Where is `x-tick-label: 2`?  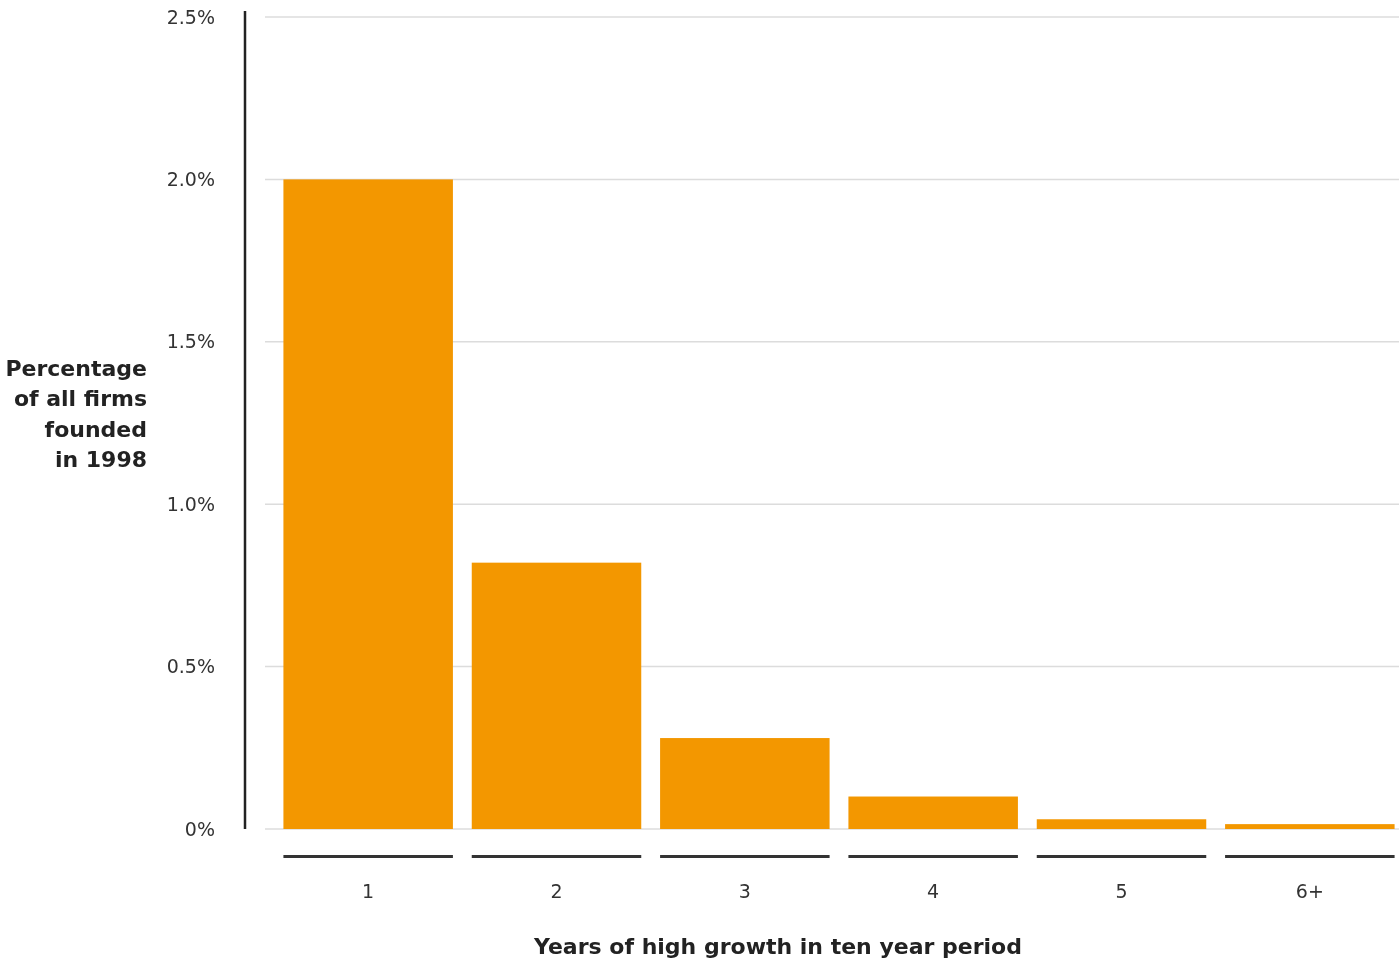 x-tick-label: 2 is located at coordinates (556, 890).